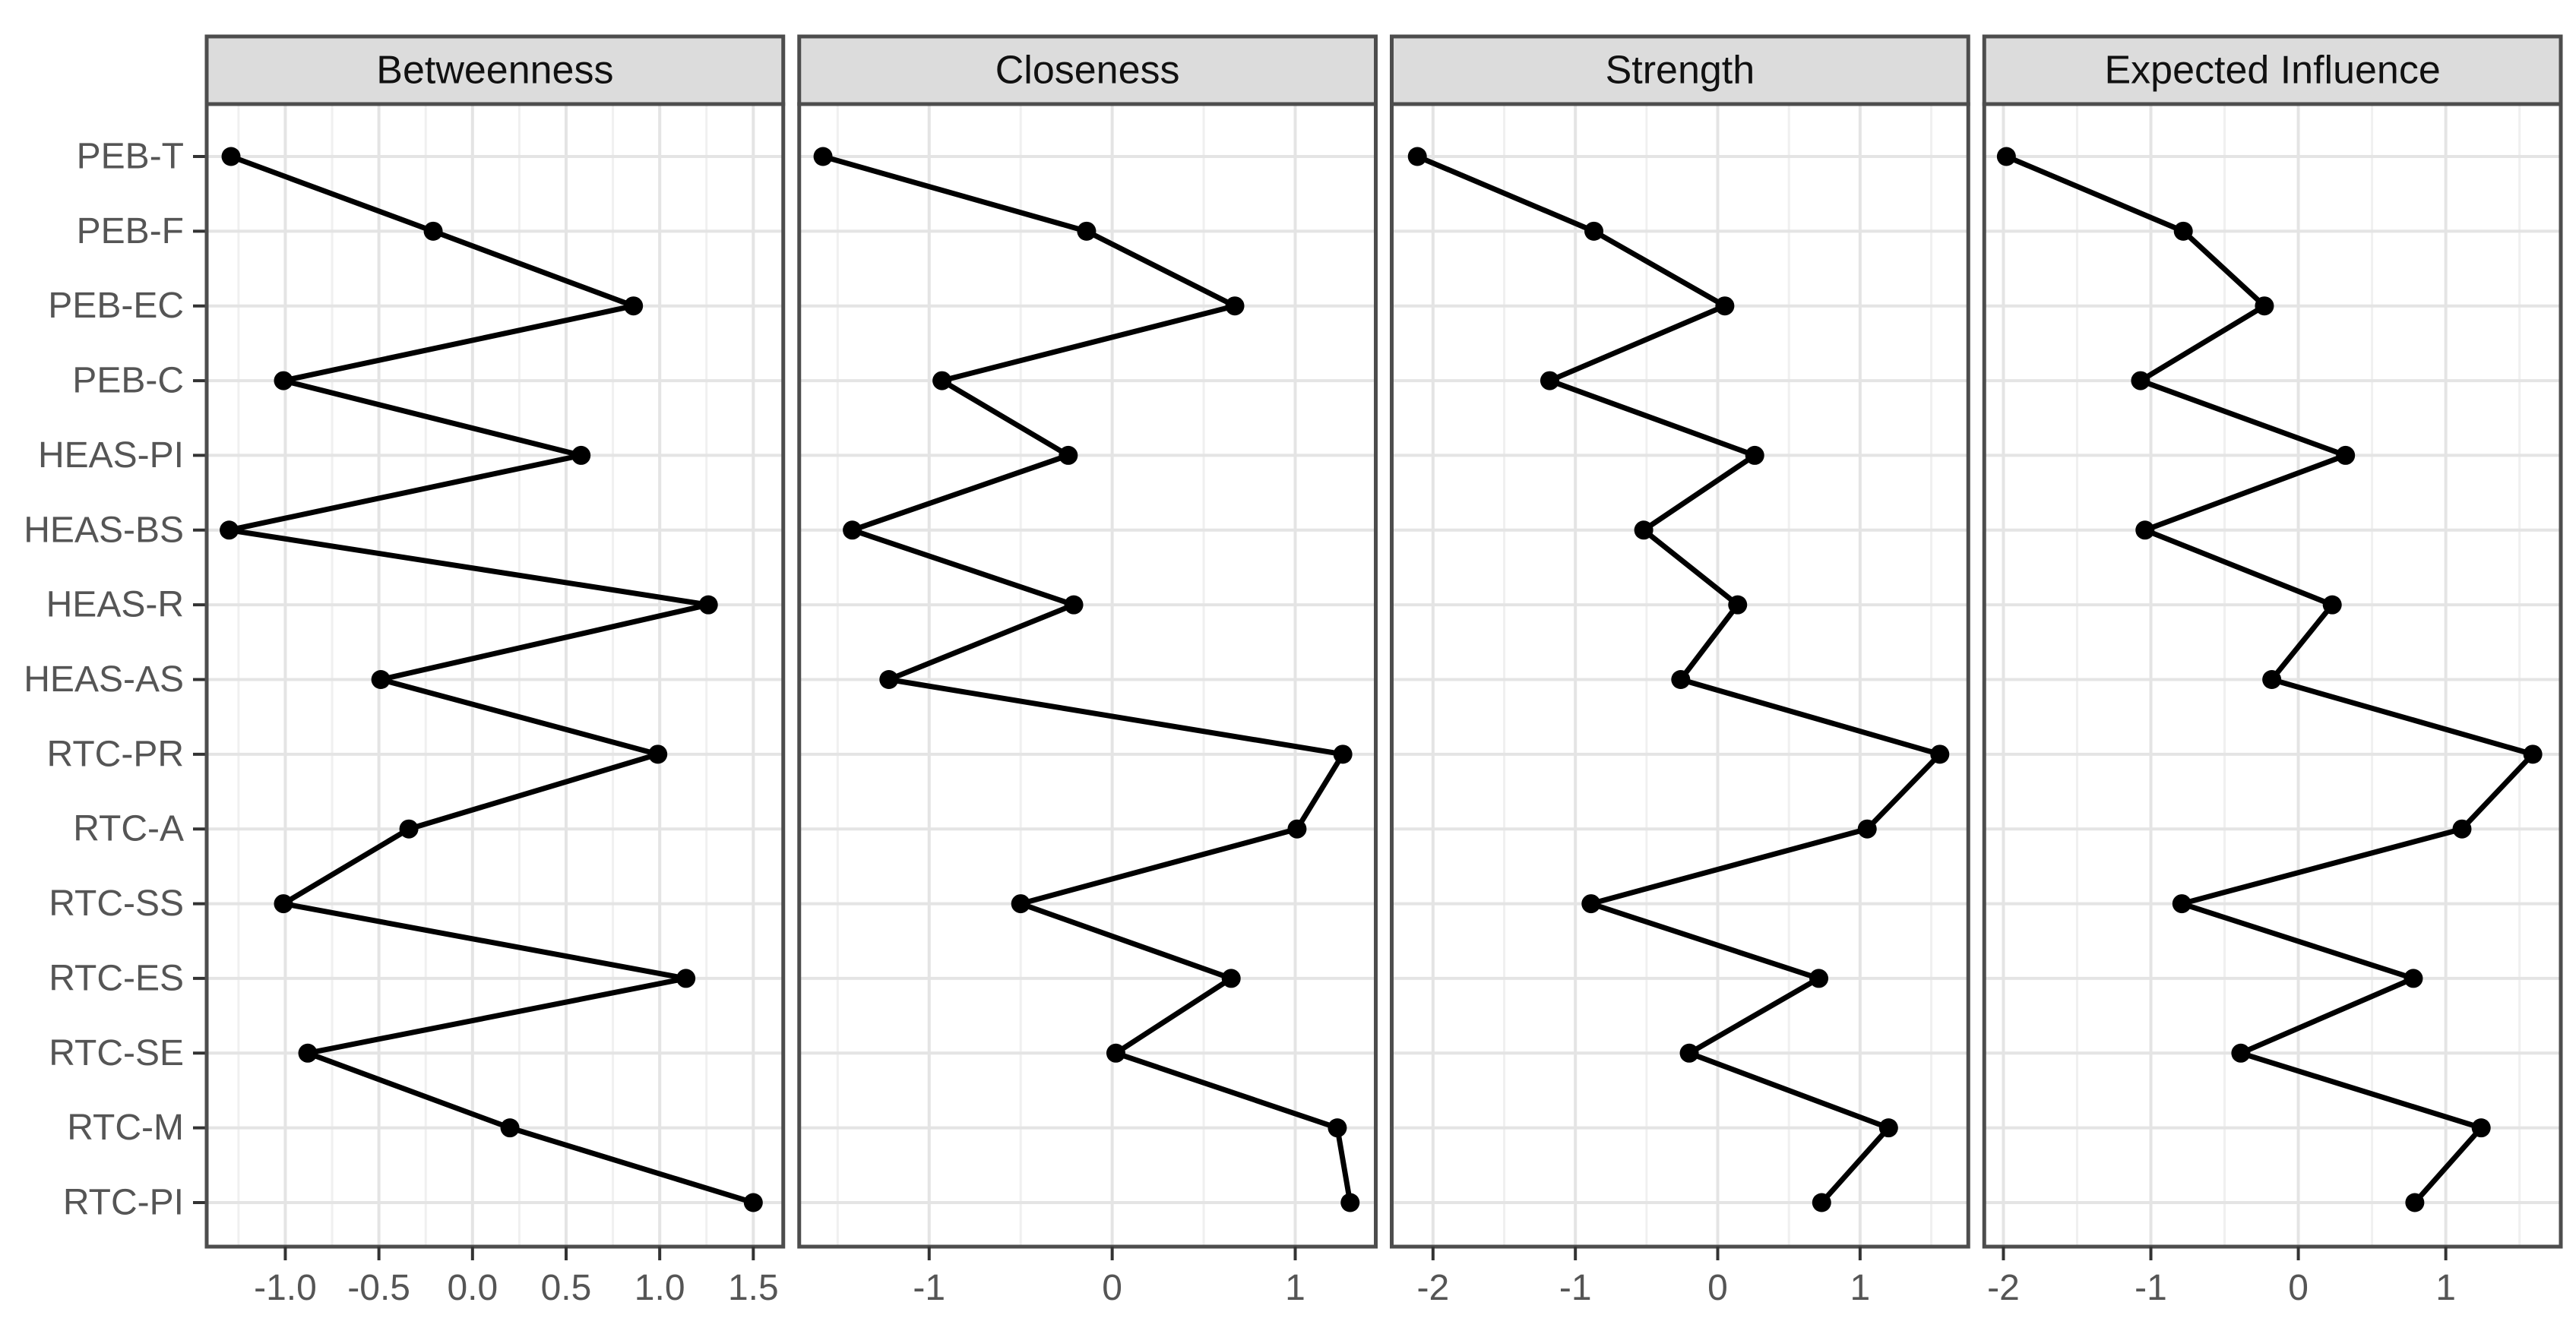  I want to click on y-axis-label: HEAS-R, so click(115, 605).